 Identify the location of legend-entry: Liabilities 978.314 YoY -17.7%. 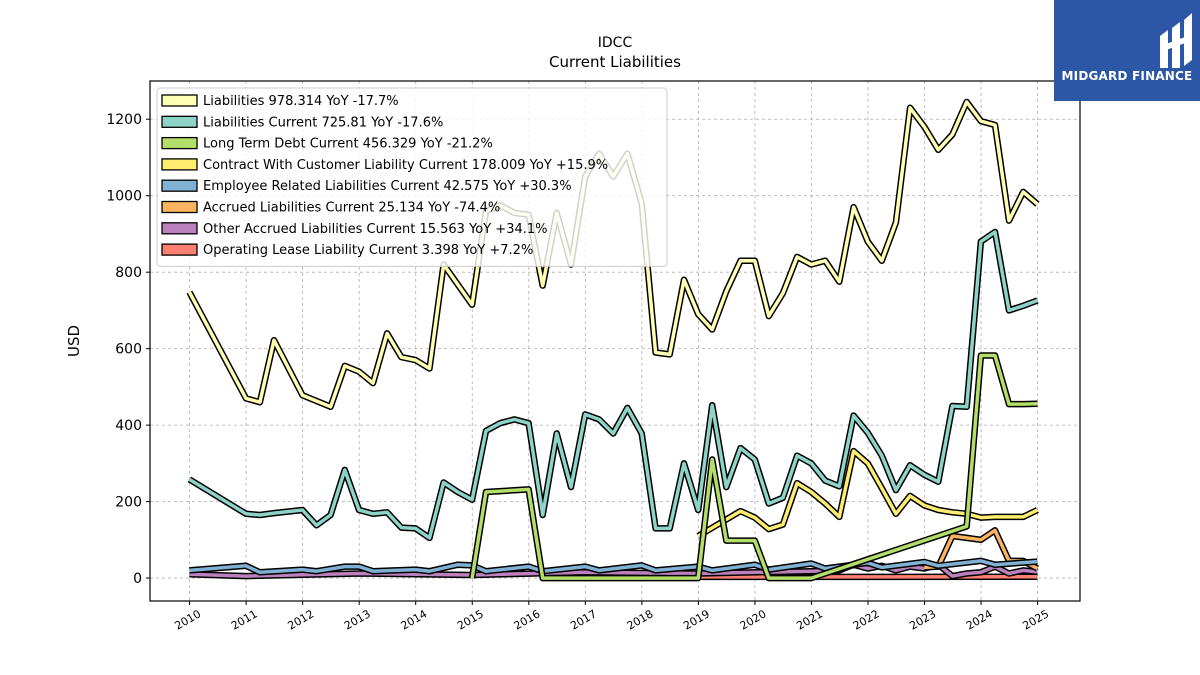
(280, 101).